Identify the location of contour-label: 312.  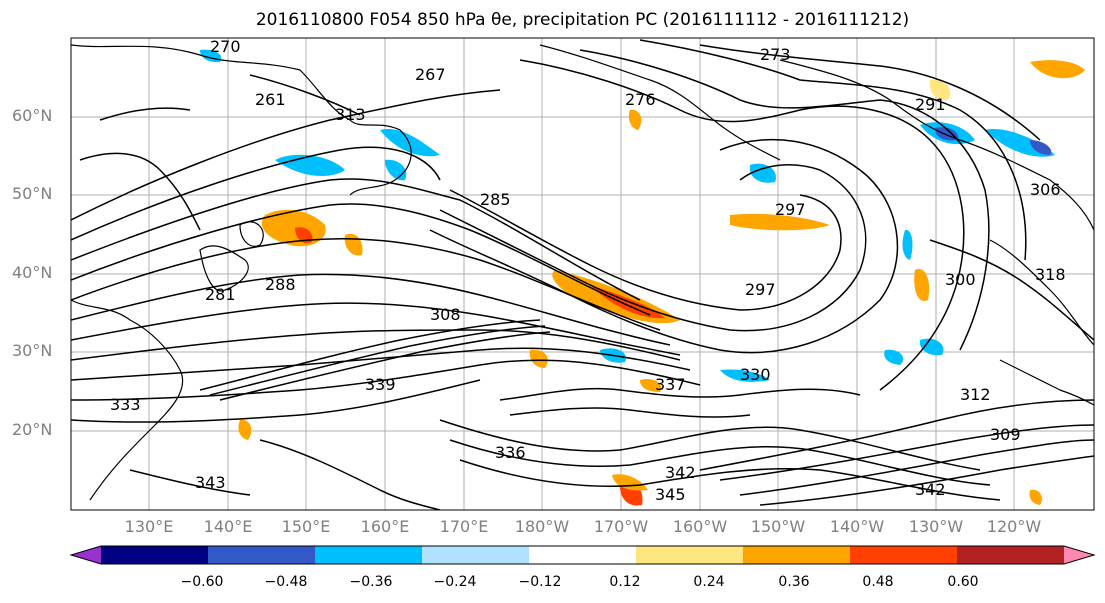
(975, 394).